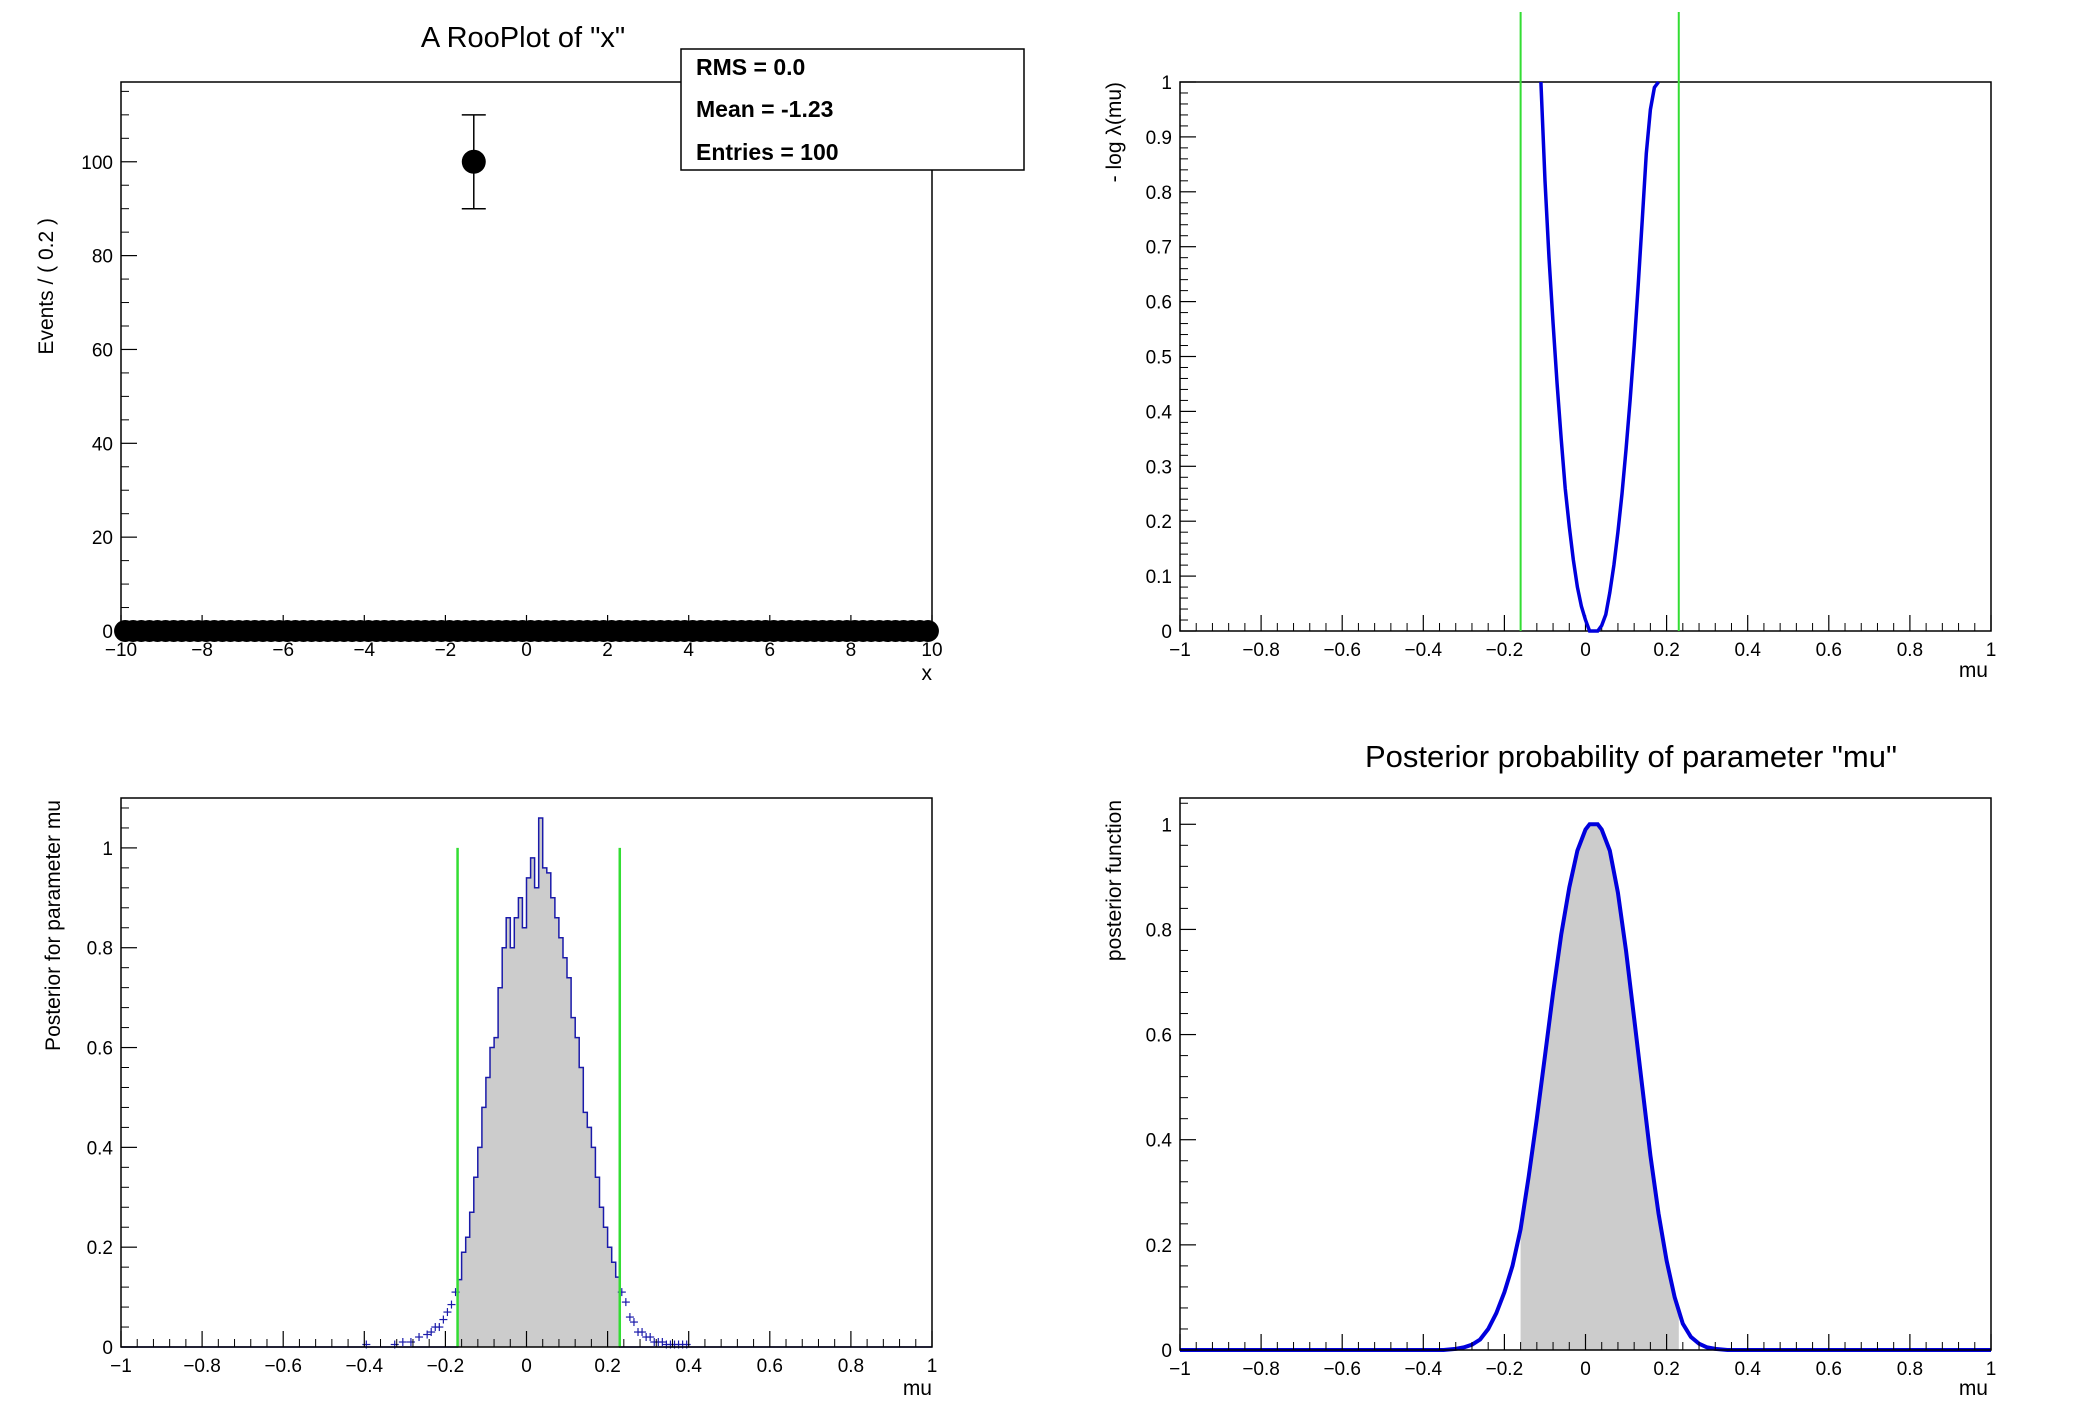 The width and height of the screenshot is (2088, 1416). What do you see at coordinates (750, 67) in the screenshot?
I see `stats-rms: RMS = 0.0` at bounding box center [750, 67].